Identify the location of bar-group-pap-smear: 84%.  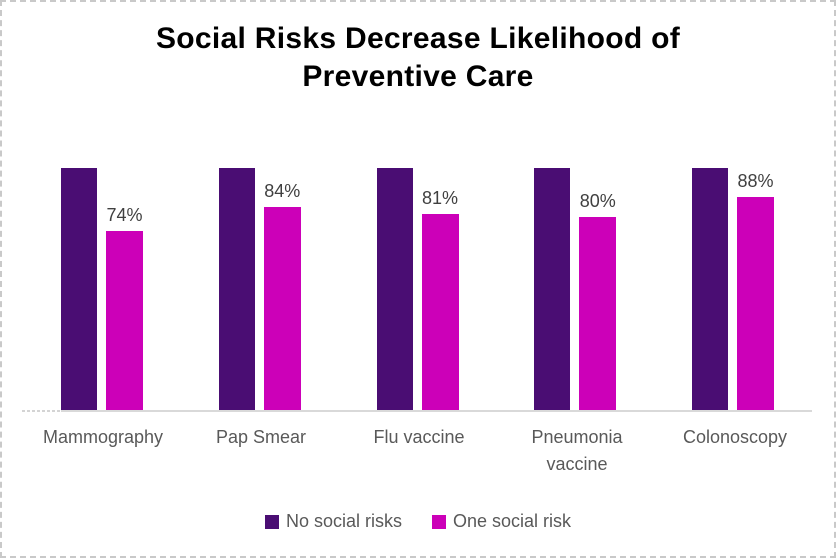
(259, 289).